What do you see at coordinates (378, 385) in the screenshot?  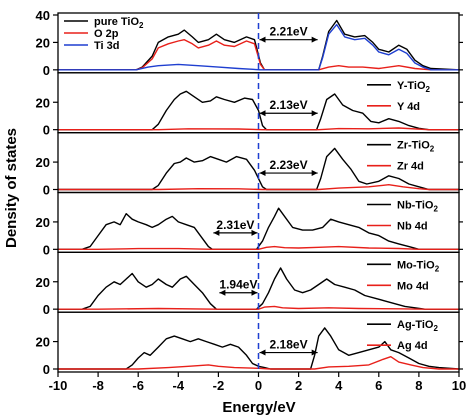 I see `x-tick-label-8: 6` at bounding box center [378, 385].